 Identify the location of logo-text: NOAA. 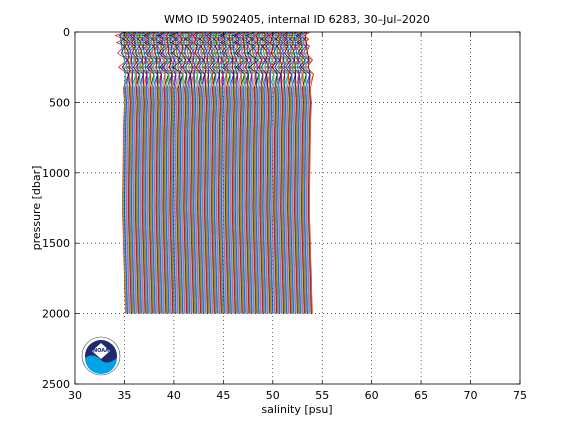
(101, 351).